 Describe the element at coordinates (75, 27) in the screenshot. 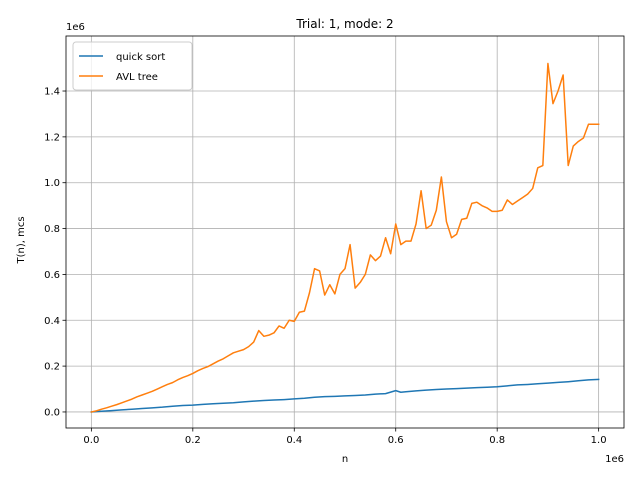

I see `y-offset-label: 1e6` at that location.